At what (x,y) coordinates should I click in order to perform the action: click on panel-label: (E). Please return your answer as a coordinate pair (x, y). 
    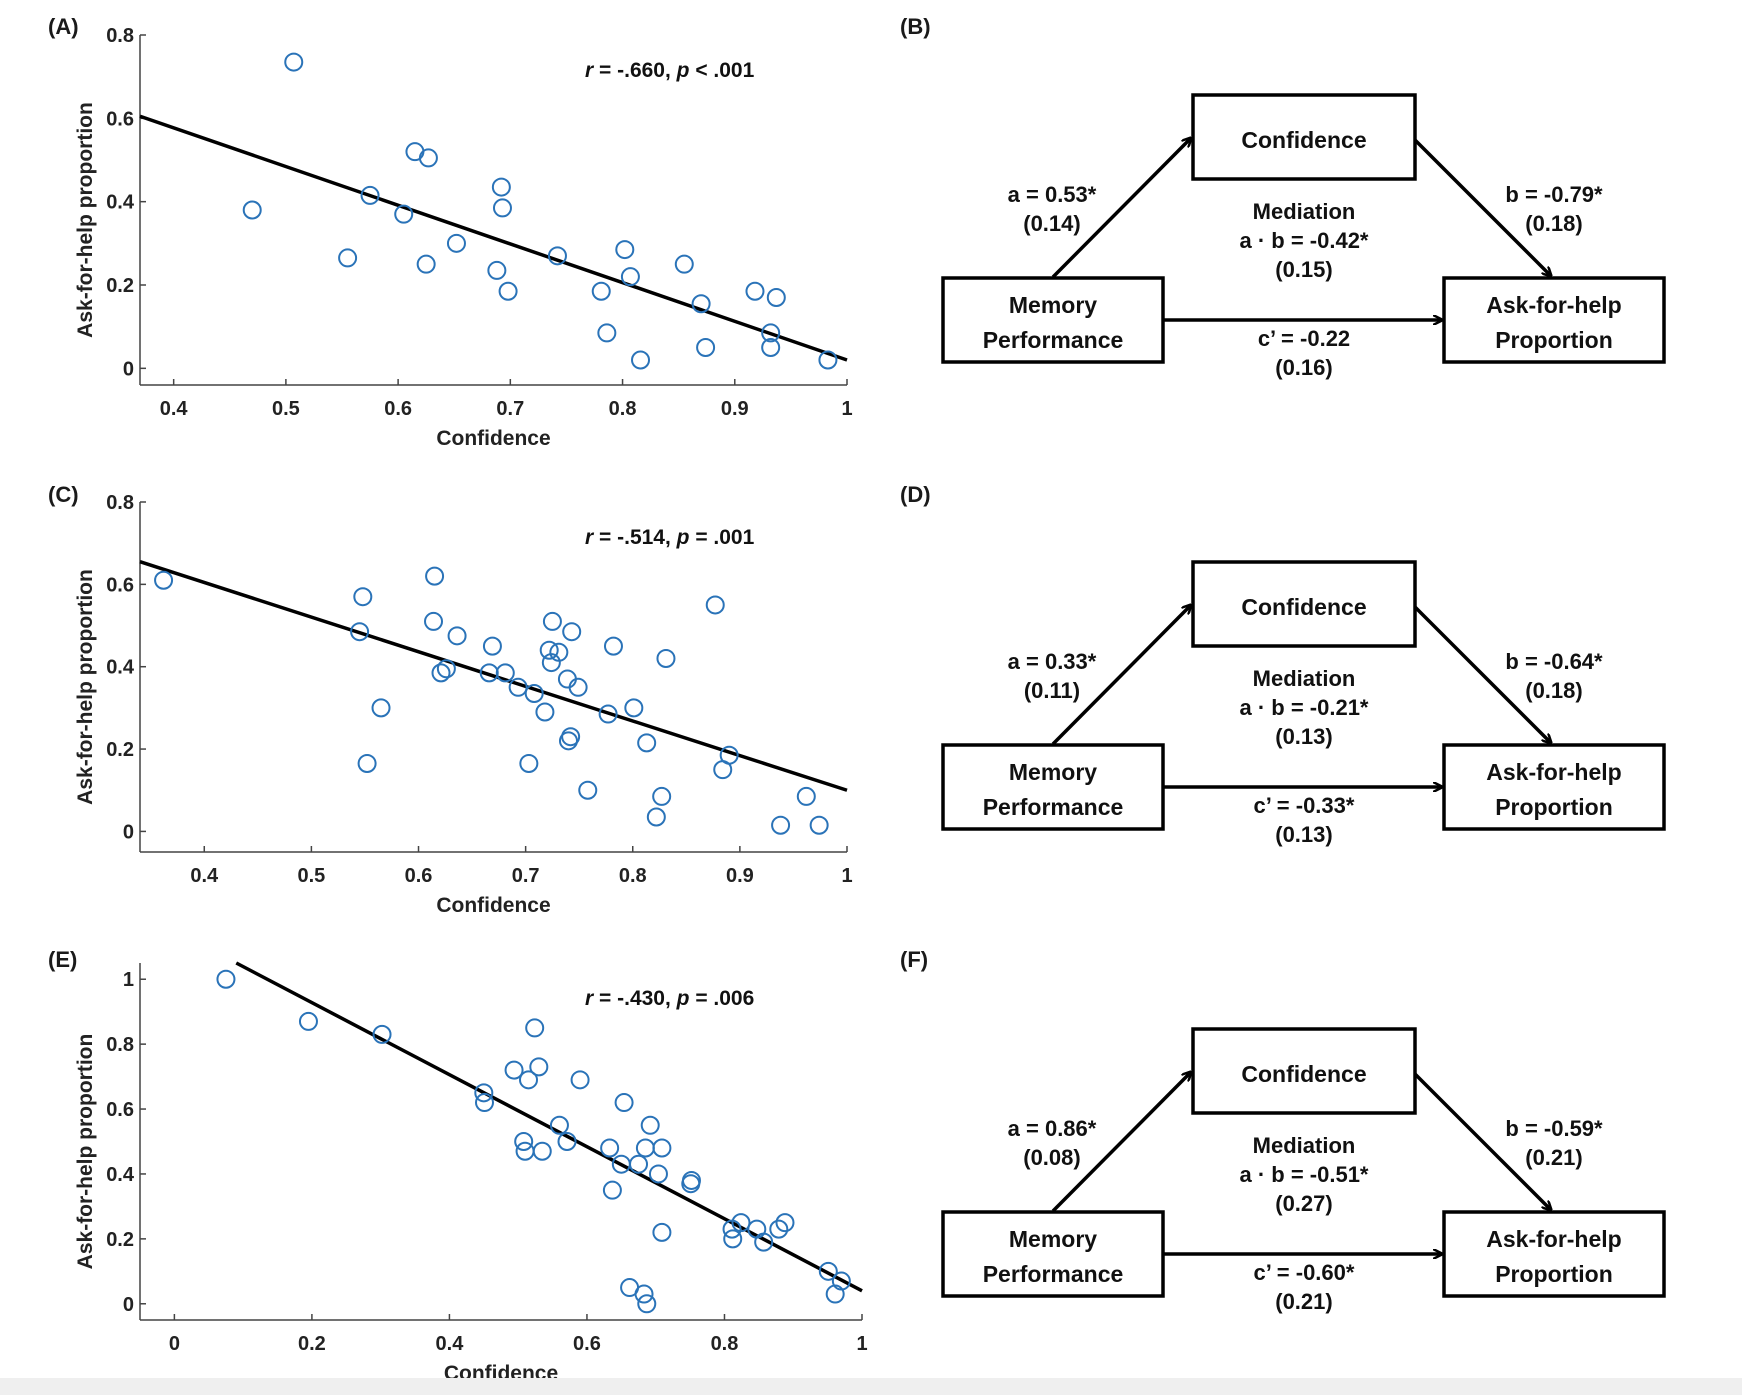
    Looking at the image, I should click on (62, 959).